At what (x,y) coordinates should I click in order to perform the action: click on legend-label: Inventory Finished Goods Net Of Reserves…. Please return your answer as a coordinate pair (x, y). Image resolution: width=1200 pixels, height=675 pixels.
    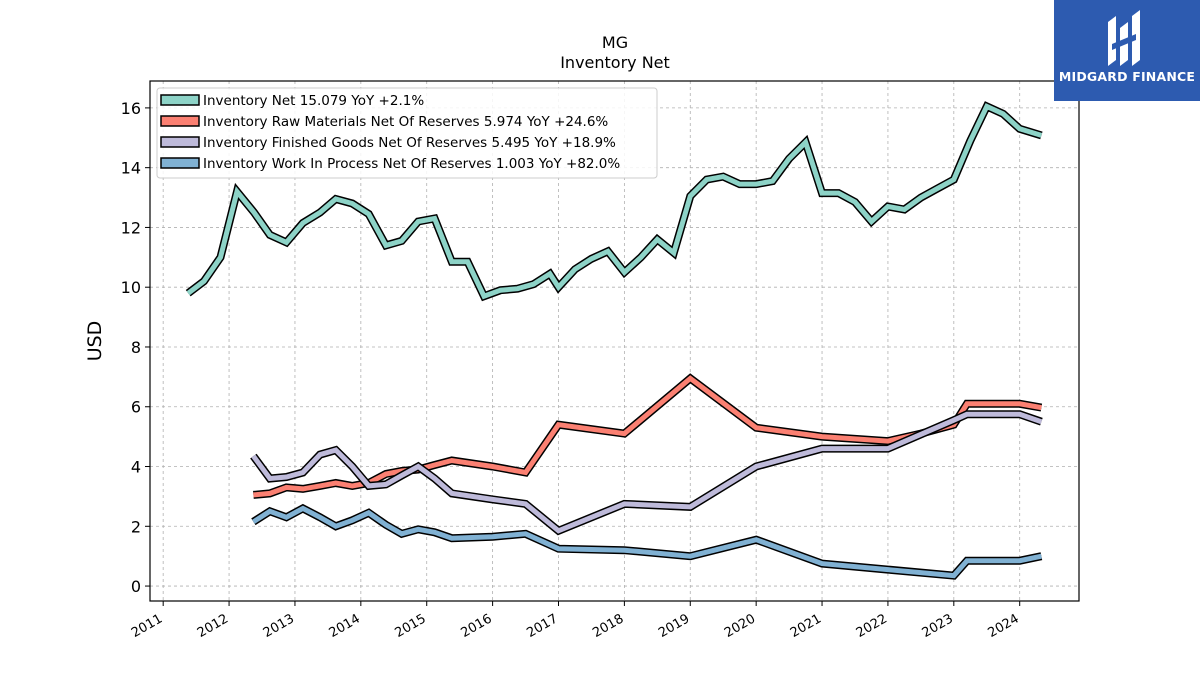
    Looking at the image, I should click on (409, 143).